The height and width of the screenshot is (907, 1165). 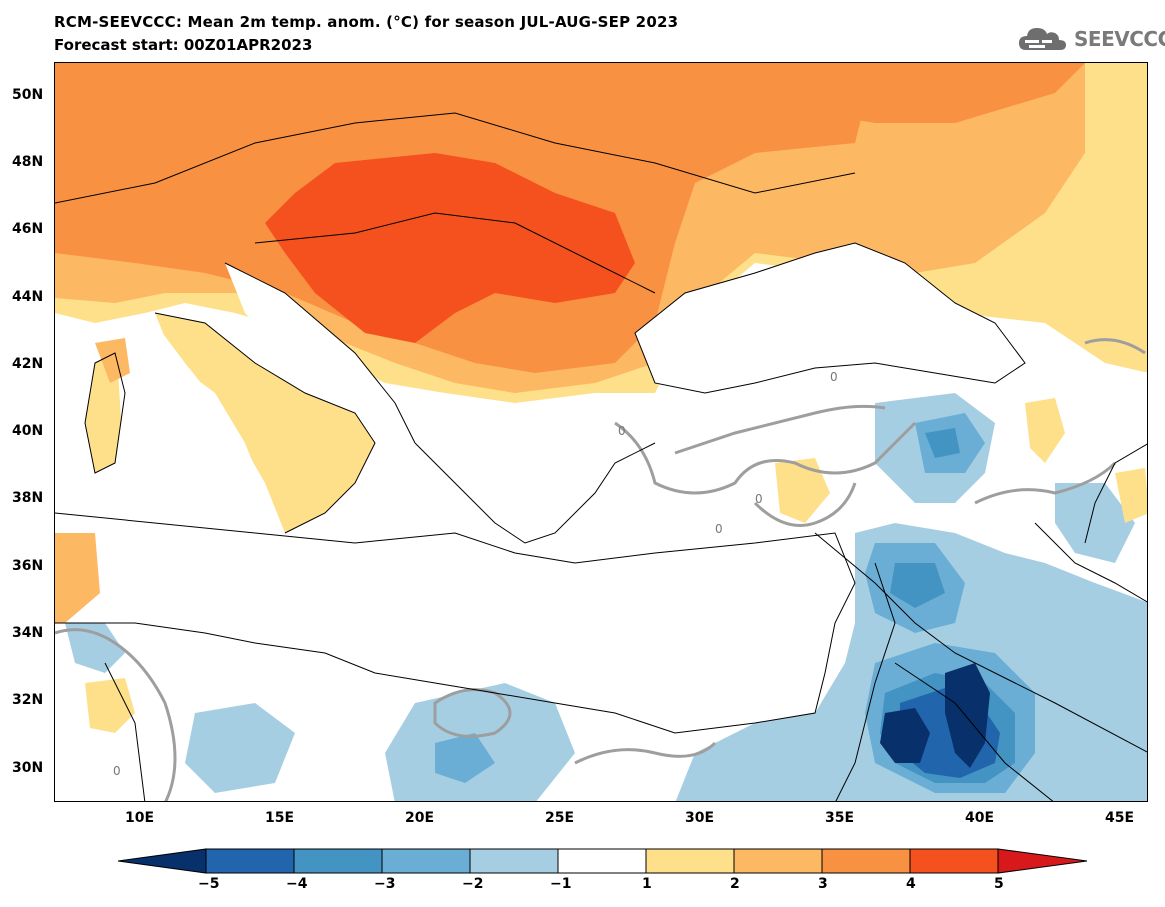 What do you see at coordinates (28, 700) in the screenshot?
I see `lat-label: 32N` at bounding box center [28, 700].